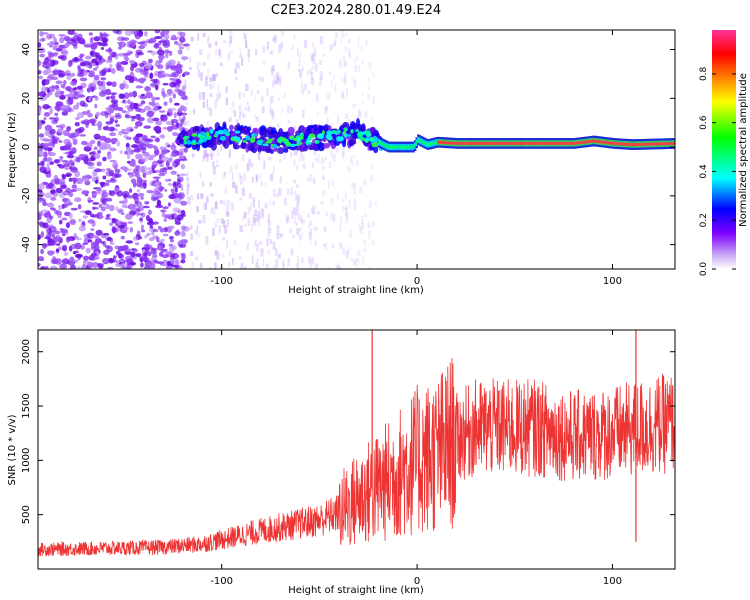  I want to click on snr-x-tick-label: 0, so click(417, 581).